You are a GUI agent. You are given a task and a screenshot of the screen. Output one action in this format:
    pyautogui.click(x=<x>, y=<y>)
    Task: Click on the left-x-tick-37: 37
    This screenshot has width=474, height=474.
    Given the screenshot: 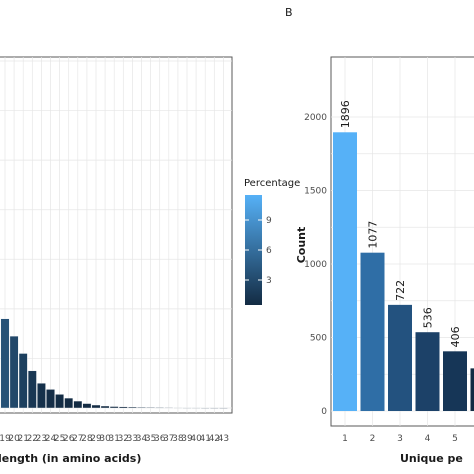 What is the action you would take?
    pyautogui.click(x=168, y=439)
    